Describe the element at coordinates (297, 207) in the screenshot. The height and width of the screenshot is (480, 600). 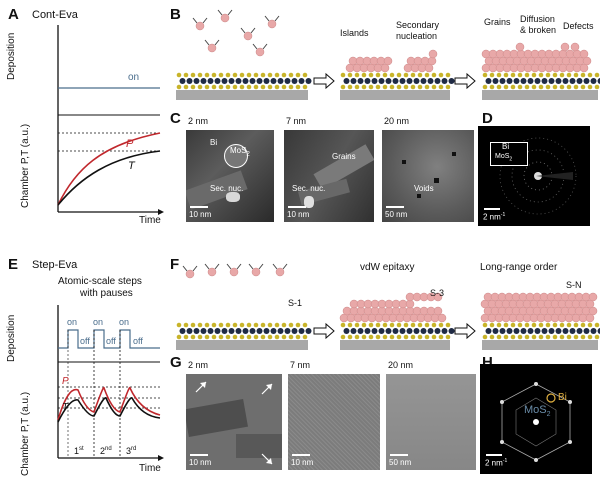
I see `c2-scale-bar` at that location.